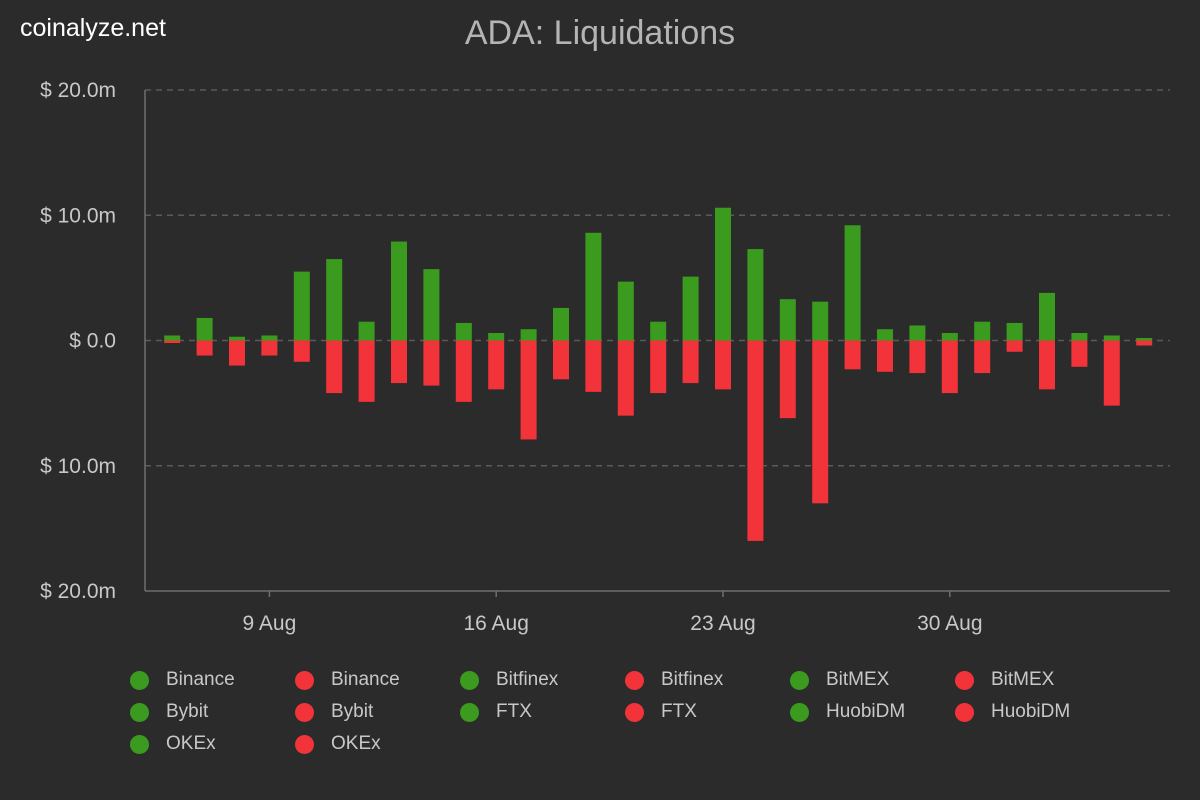 This screenshot has width=1200, height=800. What do you see at coordinates (722, 623) in the screenshot?
I see `x-tick-label: 23 Aug` at bounding box center [722, 623].